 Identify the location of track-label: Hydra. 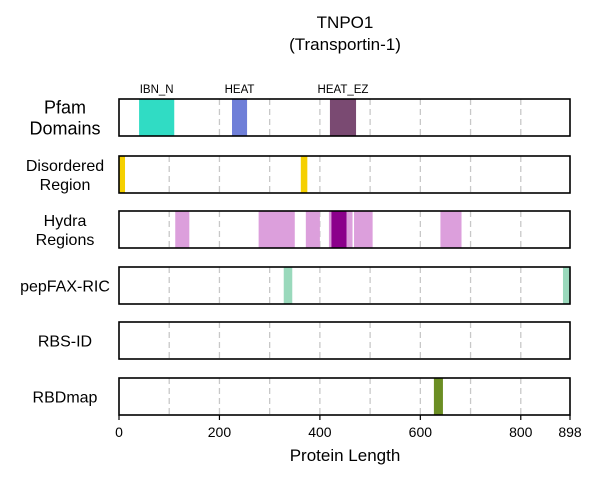
(65, 221).